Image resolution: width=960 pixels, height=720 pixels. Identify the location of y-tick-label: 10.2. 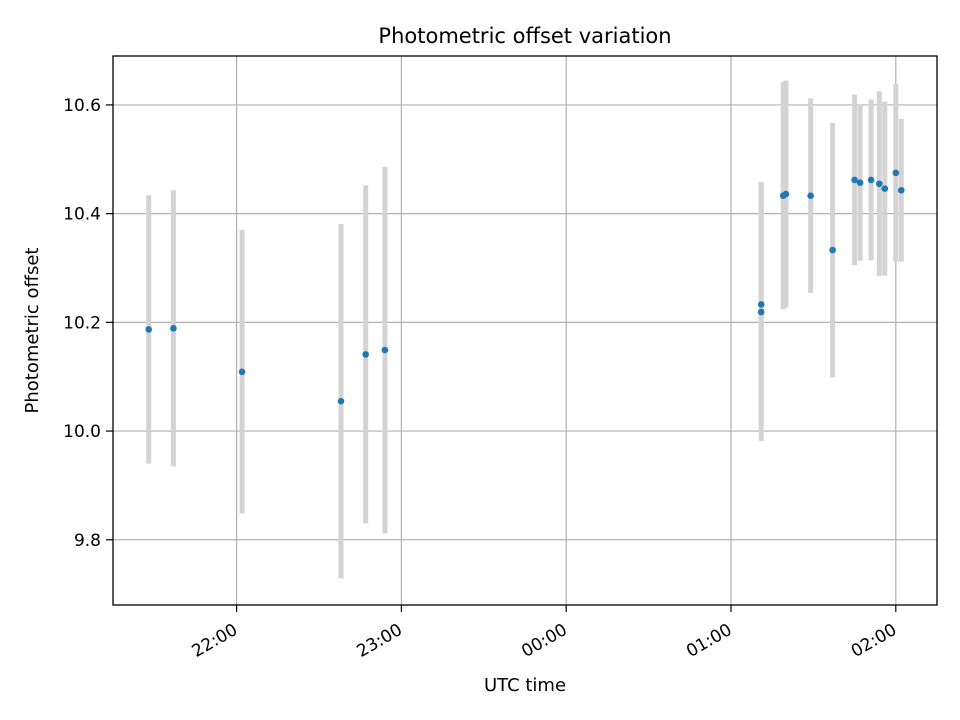
(82, 323).